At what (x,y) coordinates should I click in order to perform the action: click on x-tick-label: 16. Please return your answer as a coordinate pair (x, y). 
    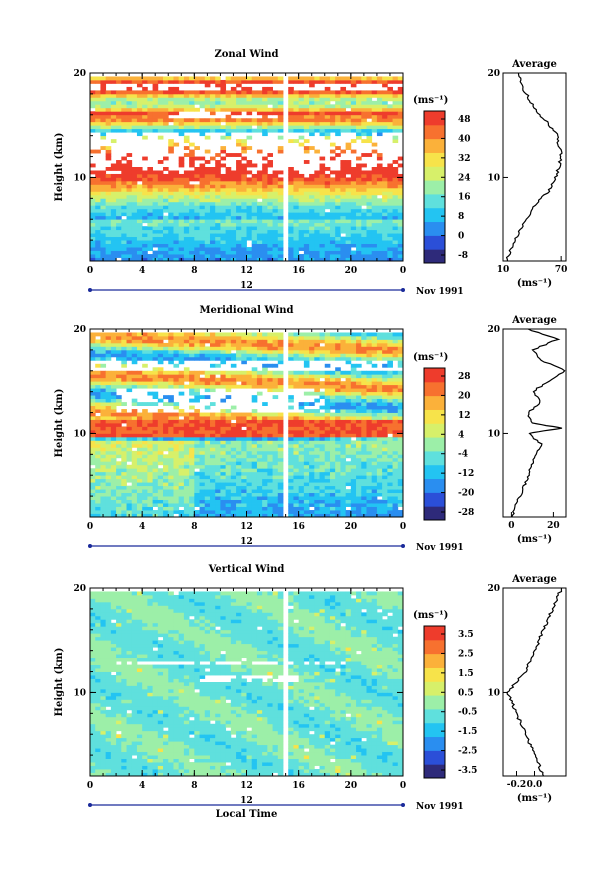
    Looking at the image, I should click on (298, 271).